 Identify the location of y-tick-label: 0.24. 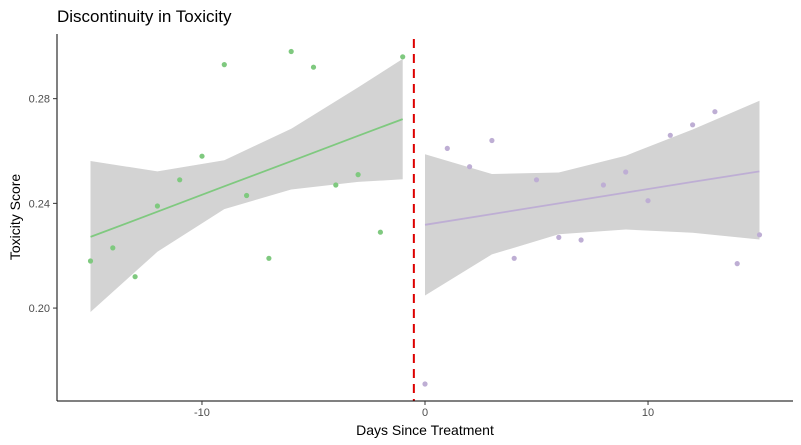
(39, 204).